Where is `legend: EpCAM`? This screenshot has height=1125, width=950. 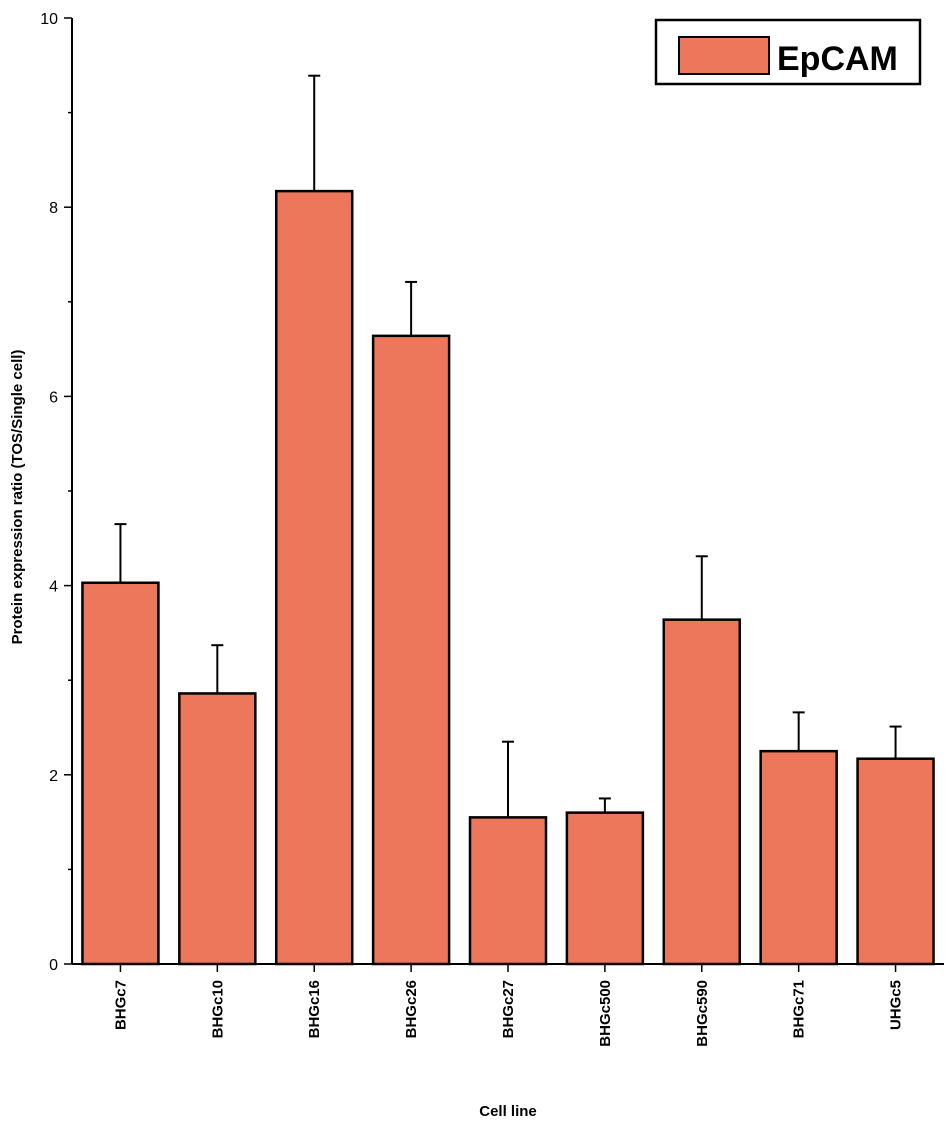 legend: EpCAM is located at coordinates (788, 52).